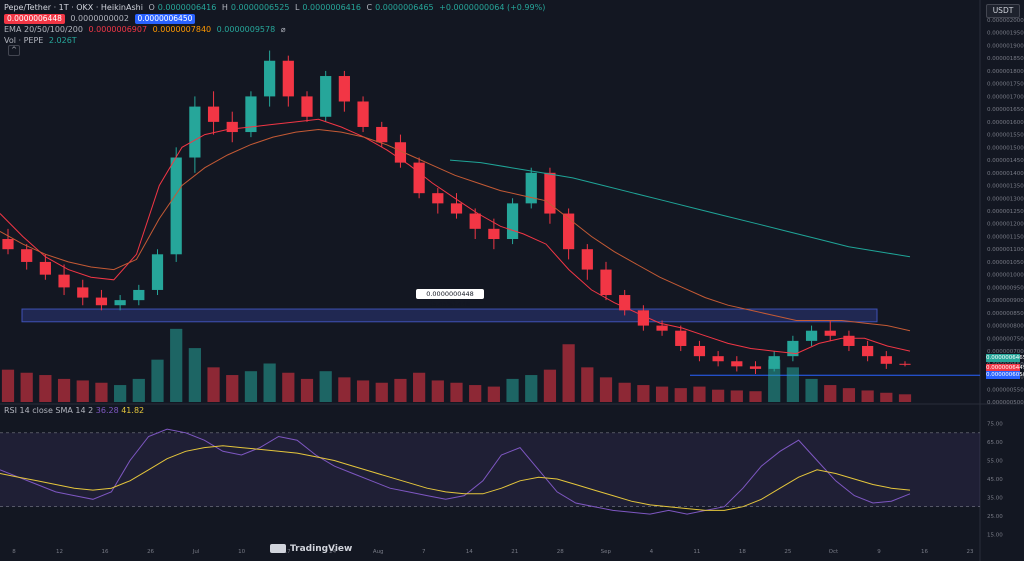 This screenshot has width=1024, height=561. I want to click on price-axis-label: 0.0000012000, so click(1005, 225).